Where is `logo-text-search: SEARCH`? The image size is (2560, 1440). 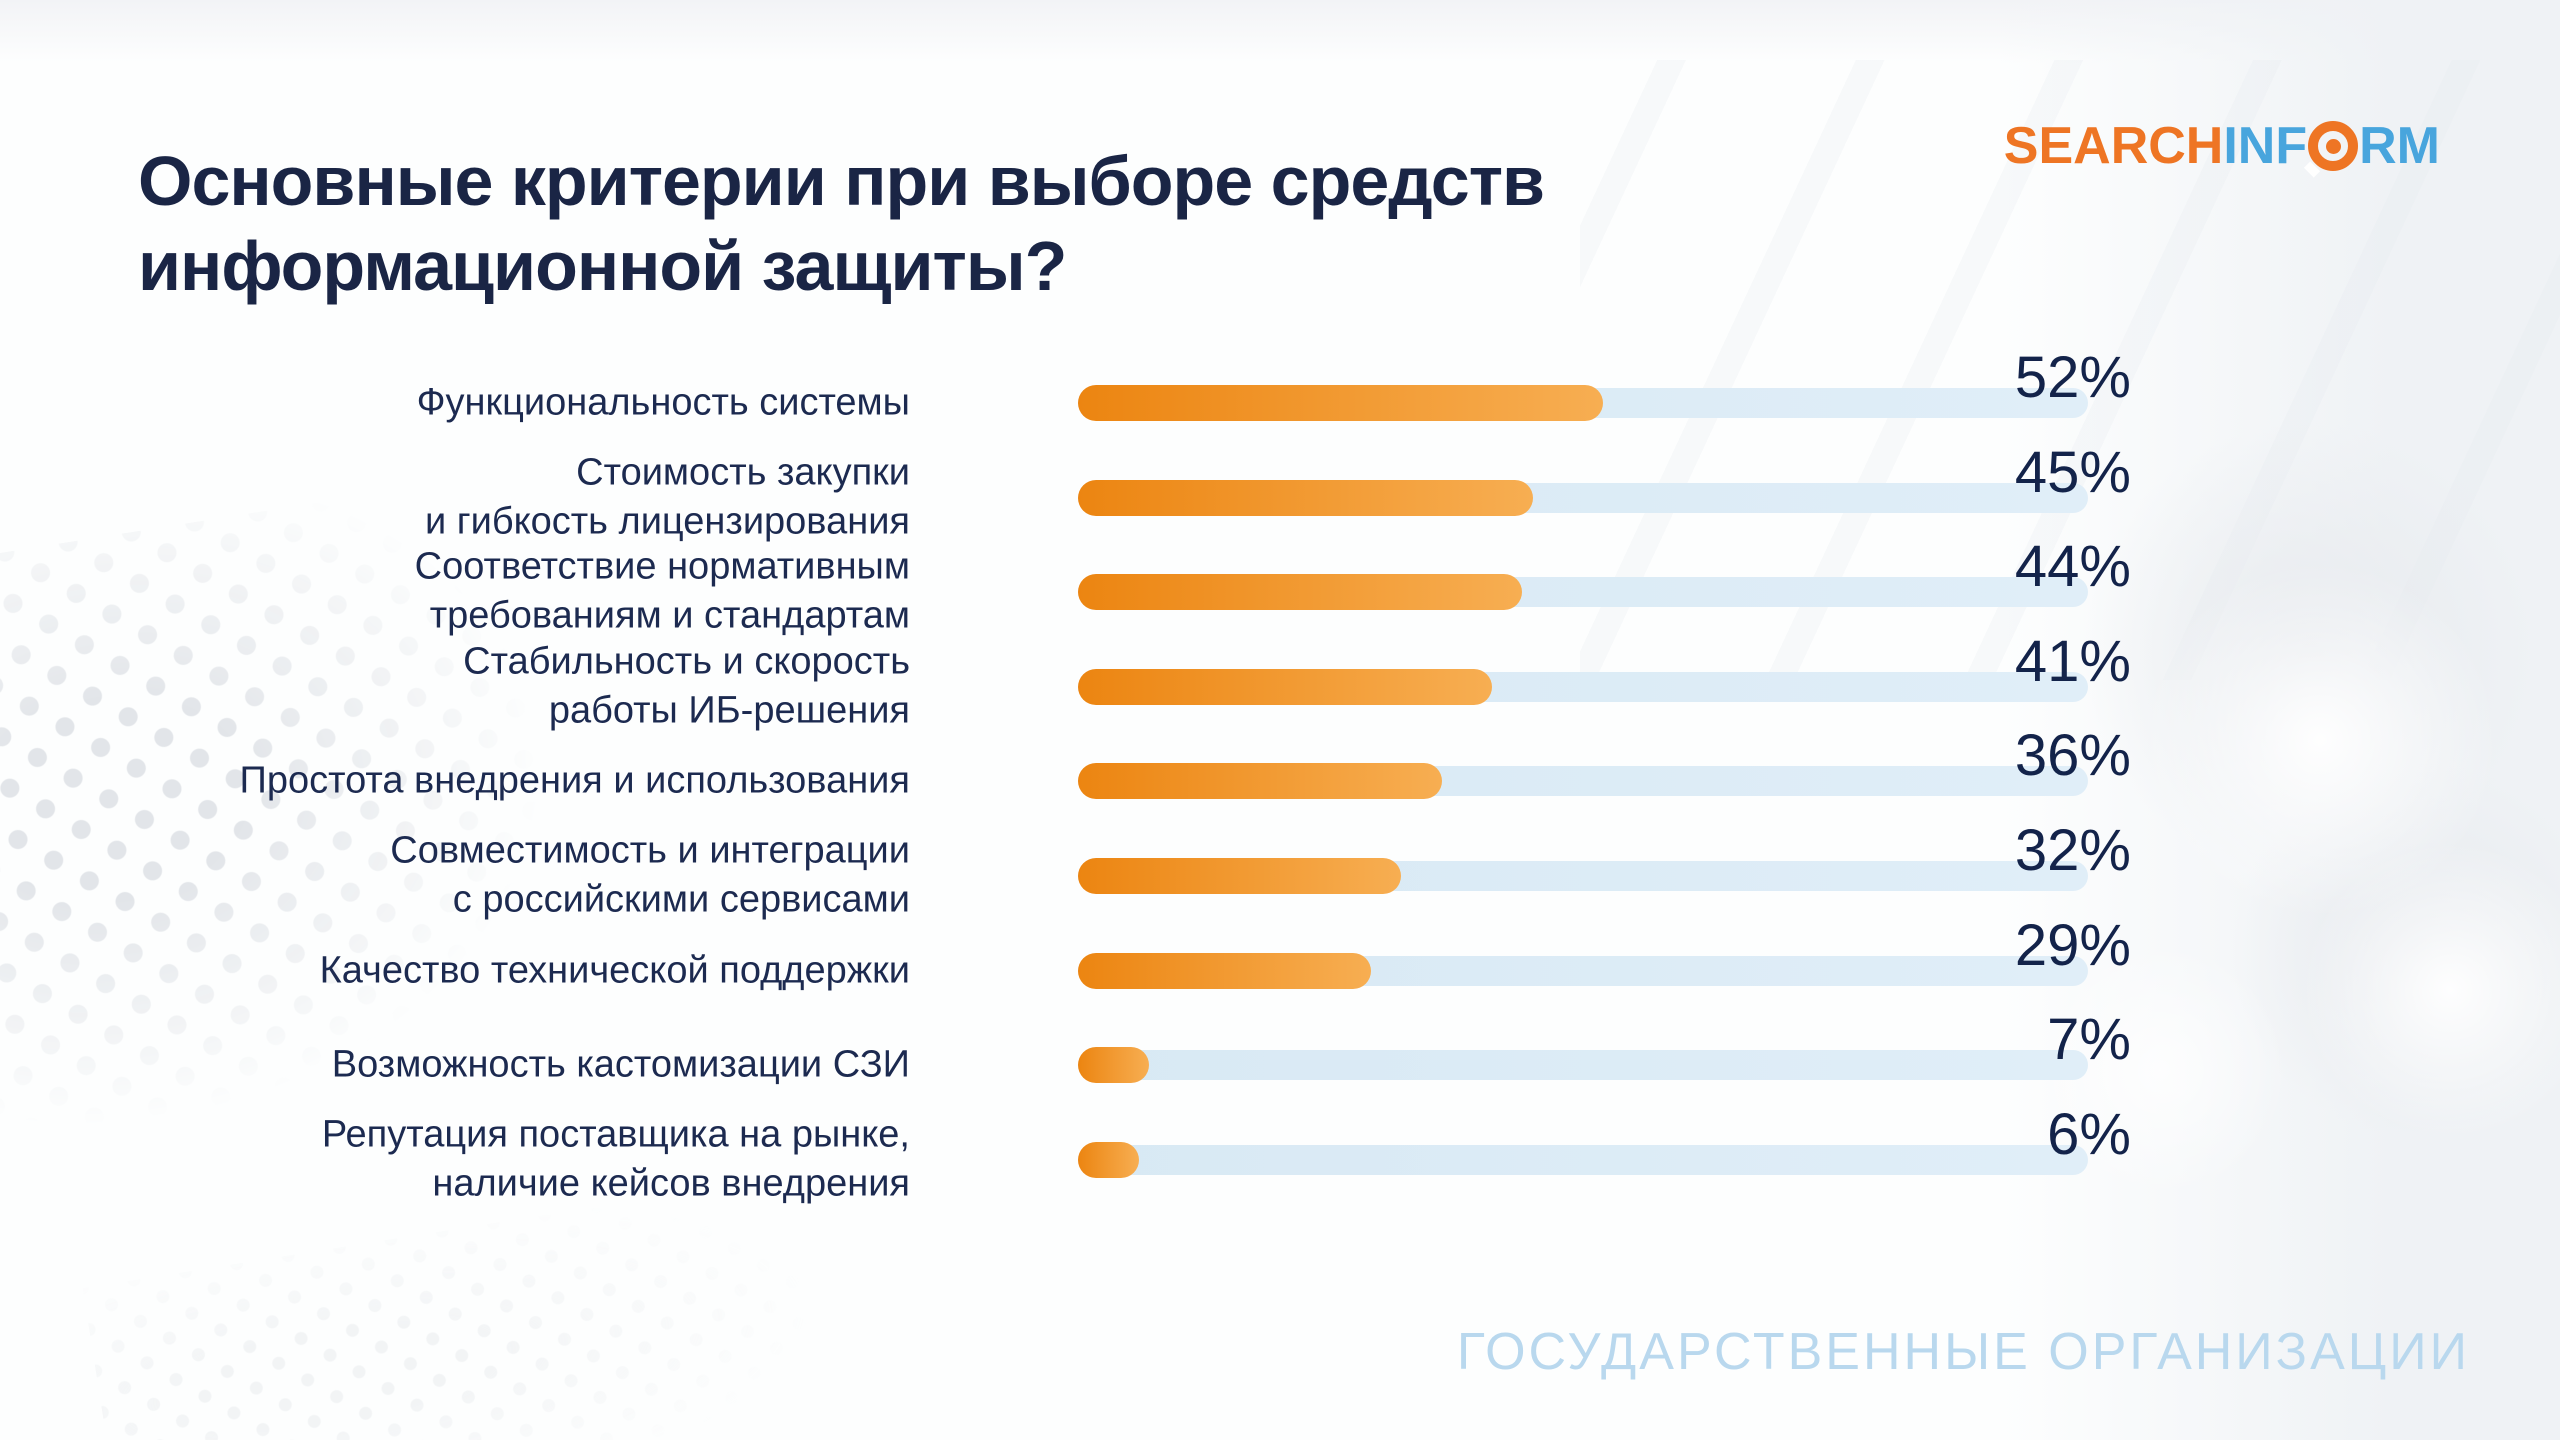
logo-text-search: SEARCH is located at coordinates (2113, 146).